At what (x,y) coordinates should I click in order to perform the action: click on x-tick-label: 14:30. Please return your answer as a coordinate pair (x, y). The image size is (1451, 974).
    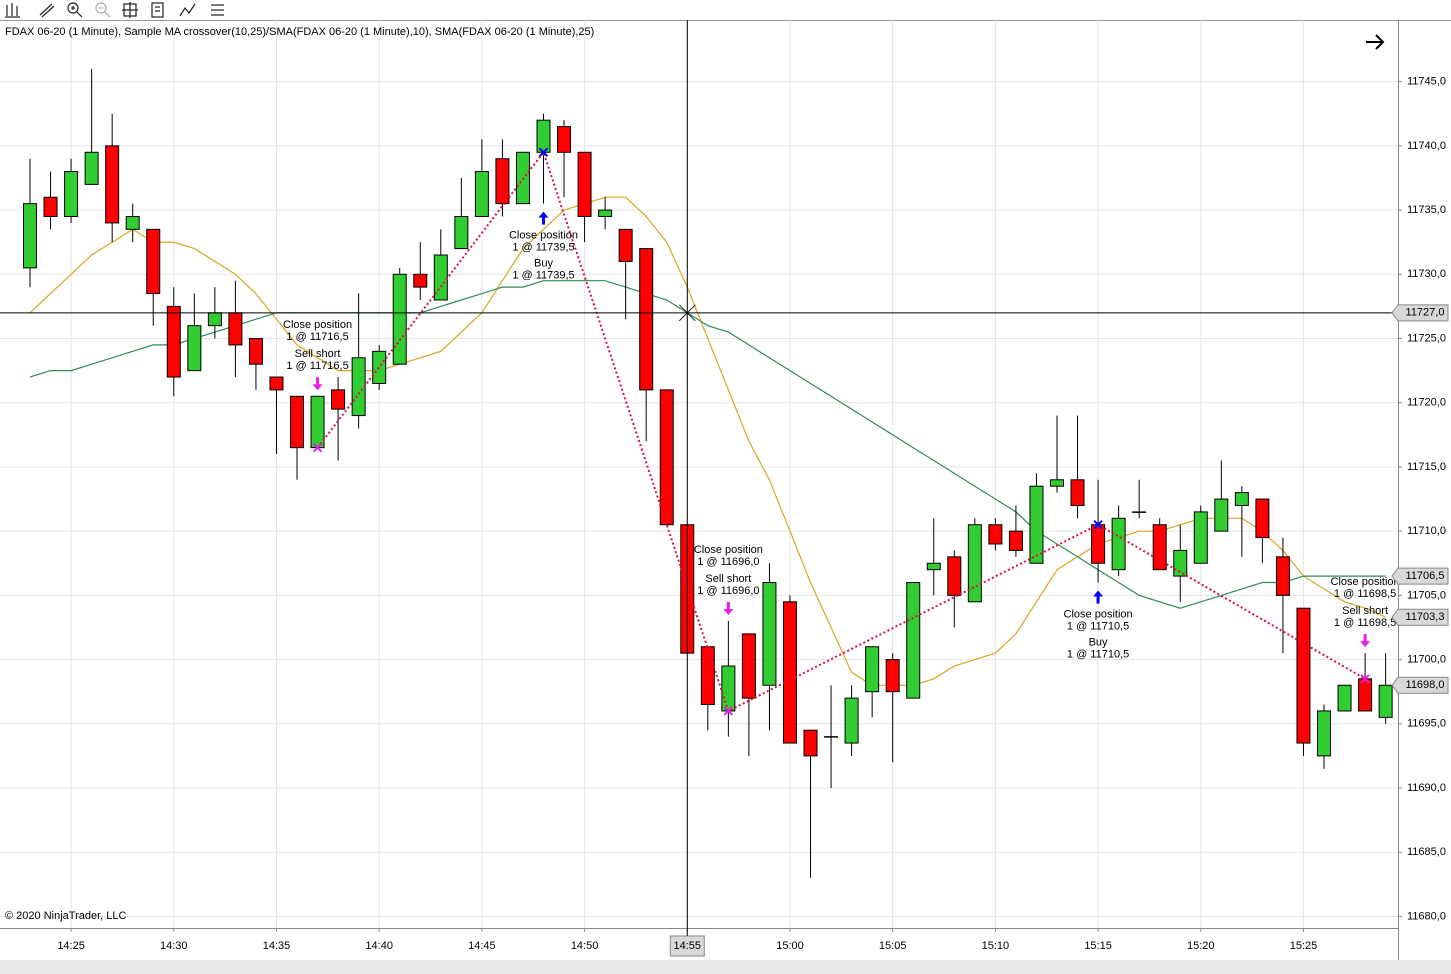
    Looking at the image, I should click on (174, 946).